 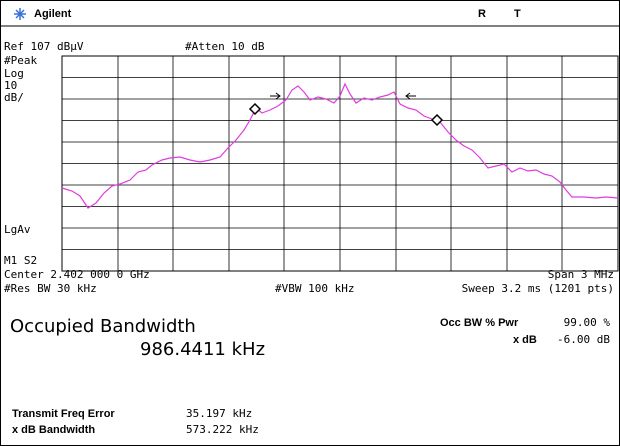 What do you see at coordinates (525, 340) in the screenshot?
I see `xdb-label: x dB` at bounding box center [525, 340].